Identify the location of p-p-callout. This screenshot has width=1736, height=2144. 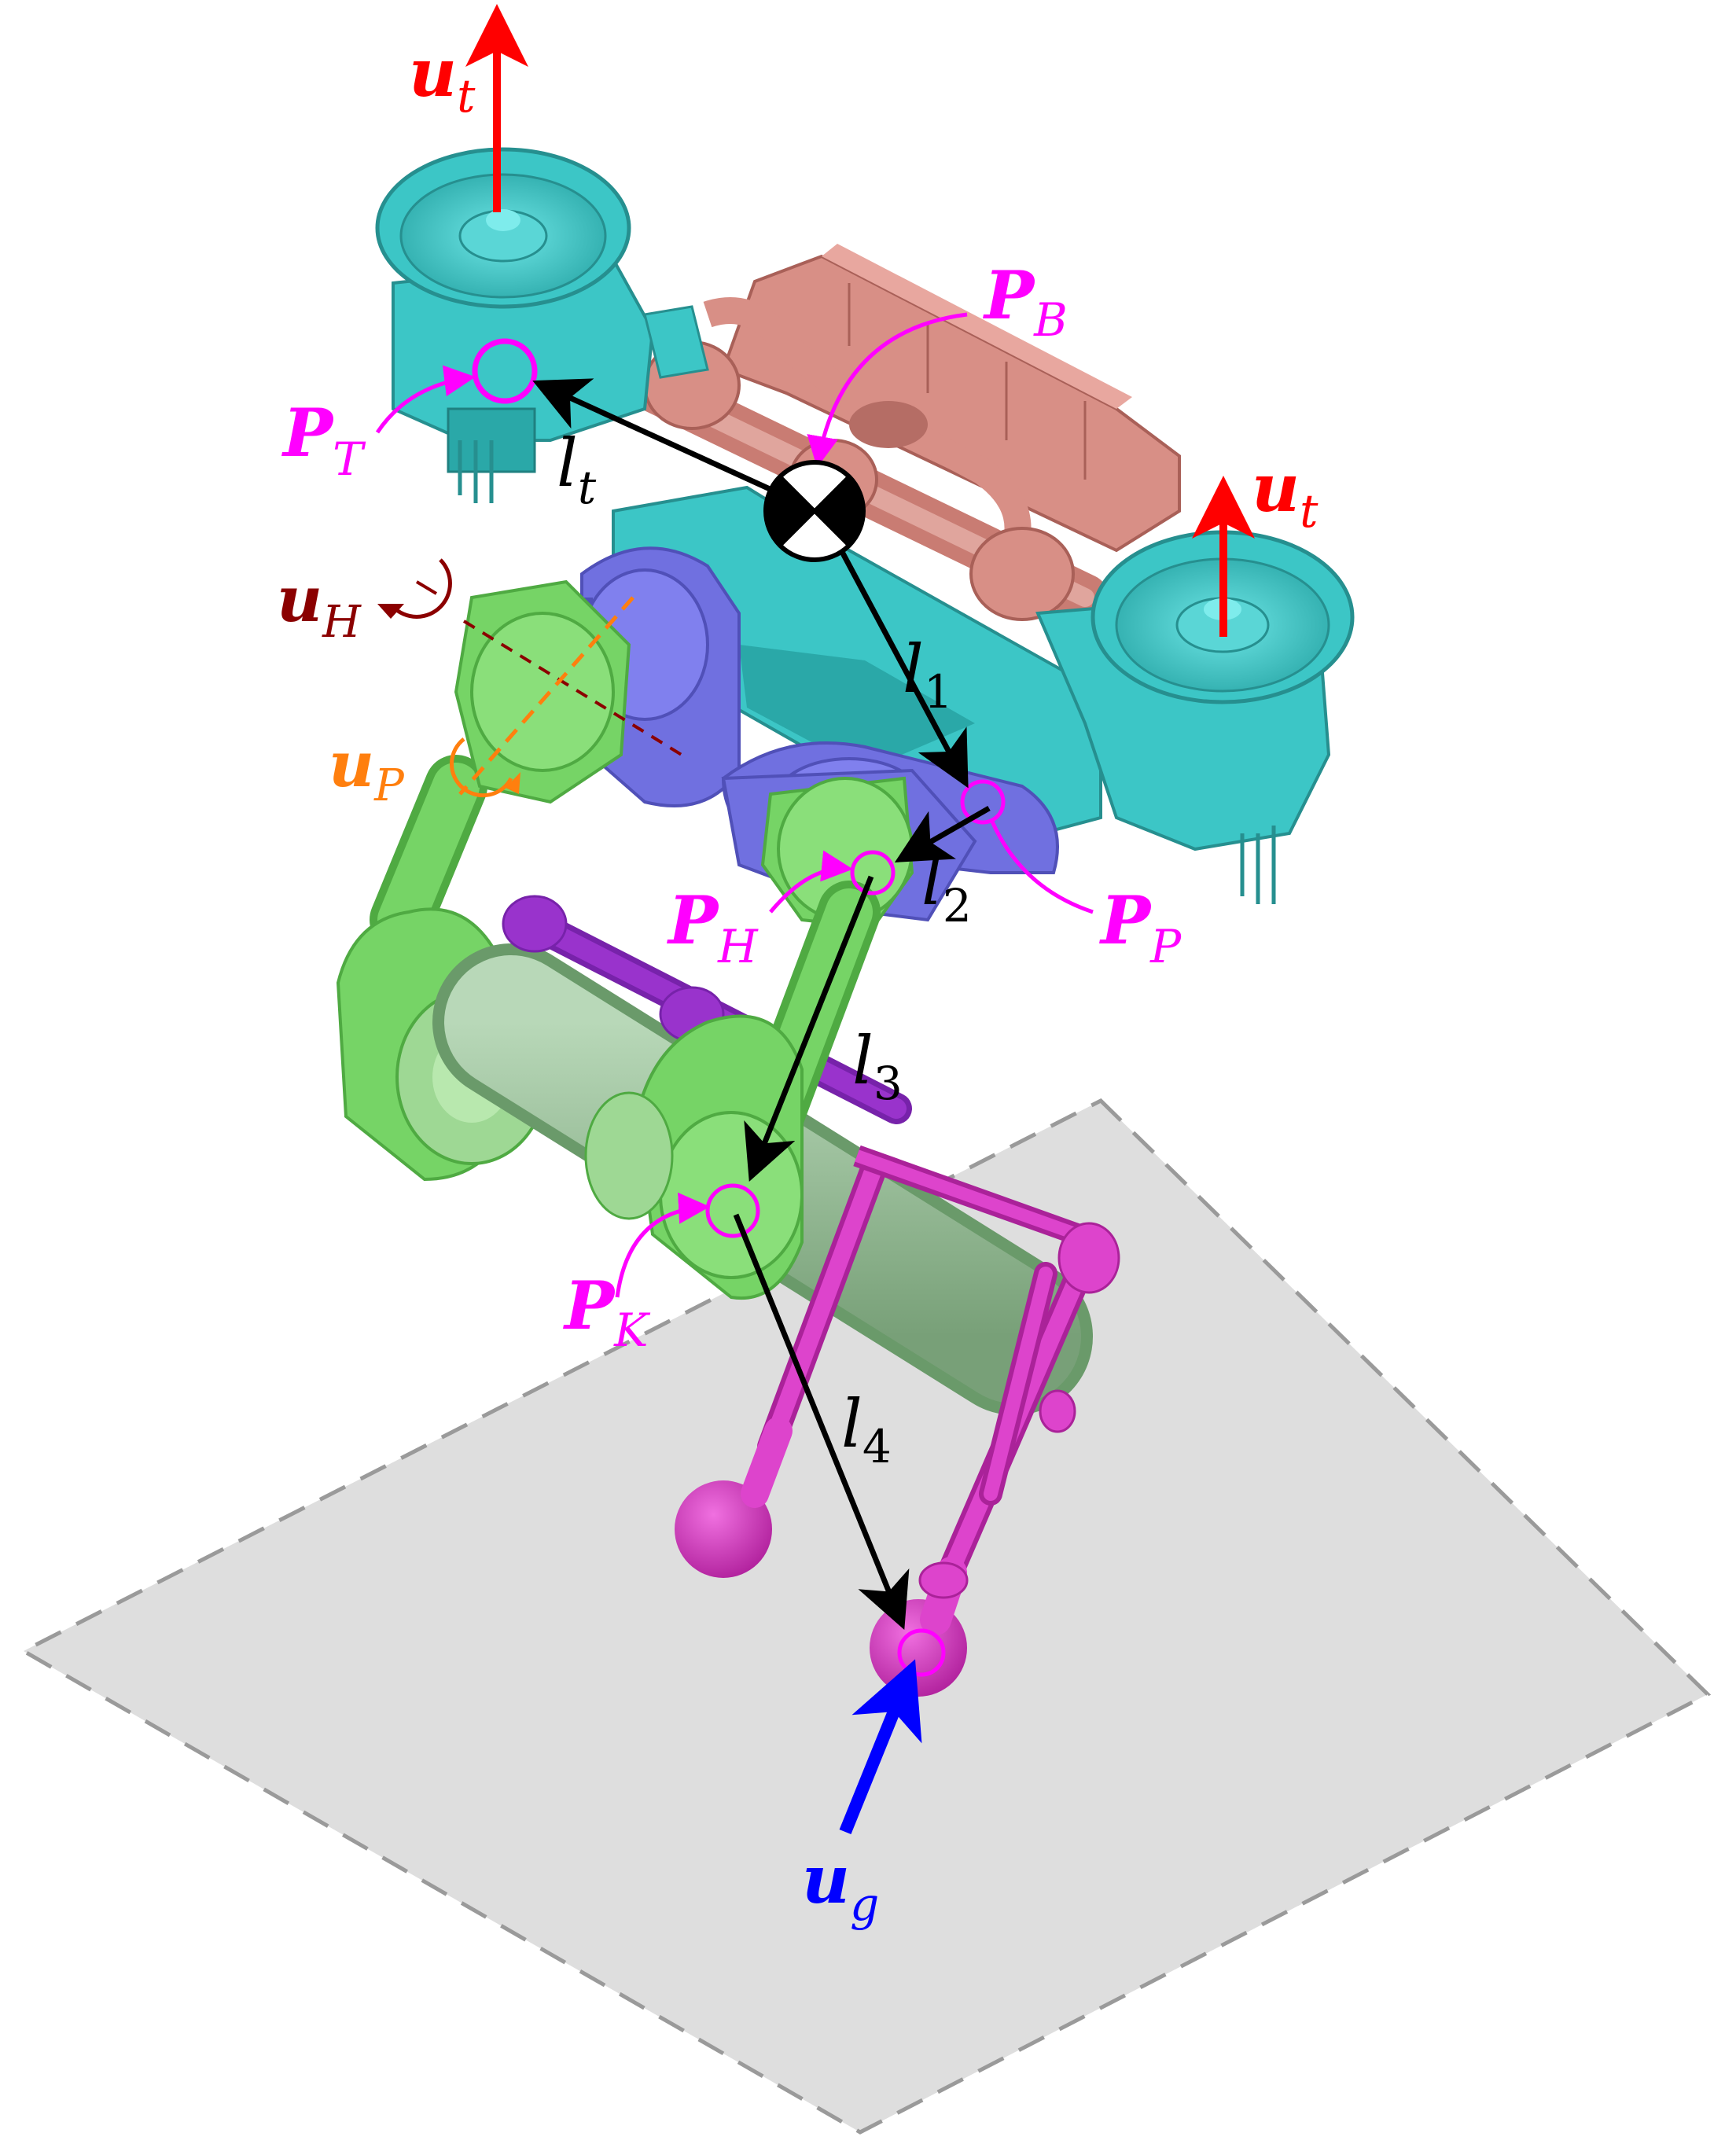
(1042, 867).